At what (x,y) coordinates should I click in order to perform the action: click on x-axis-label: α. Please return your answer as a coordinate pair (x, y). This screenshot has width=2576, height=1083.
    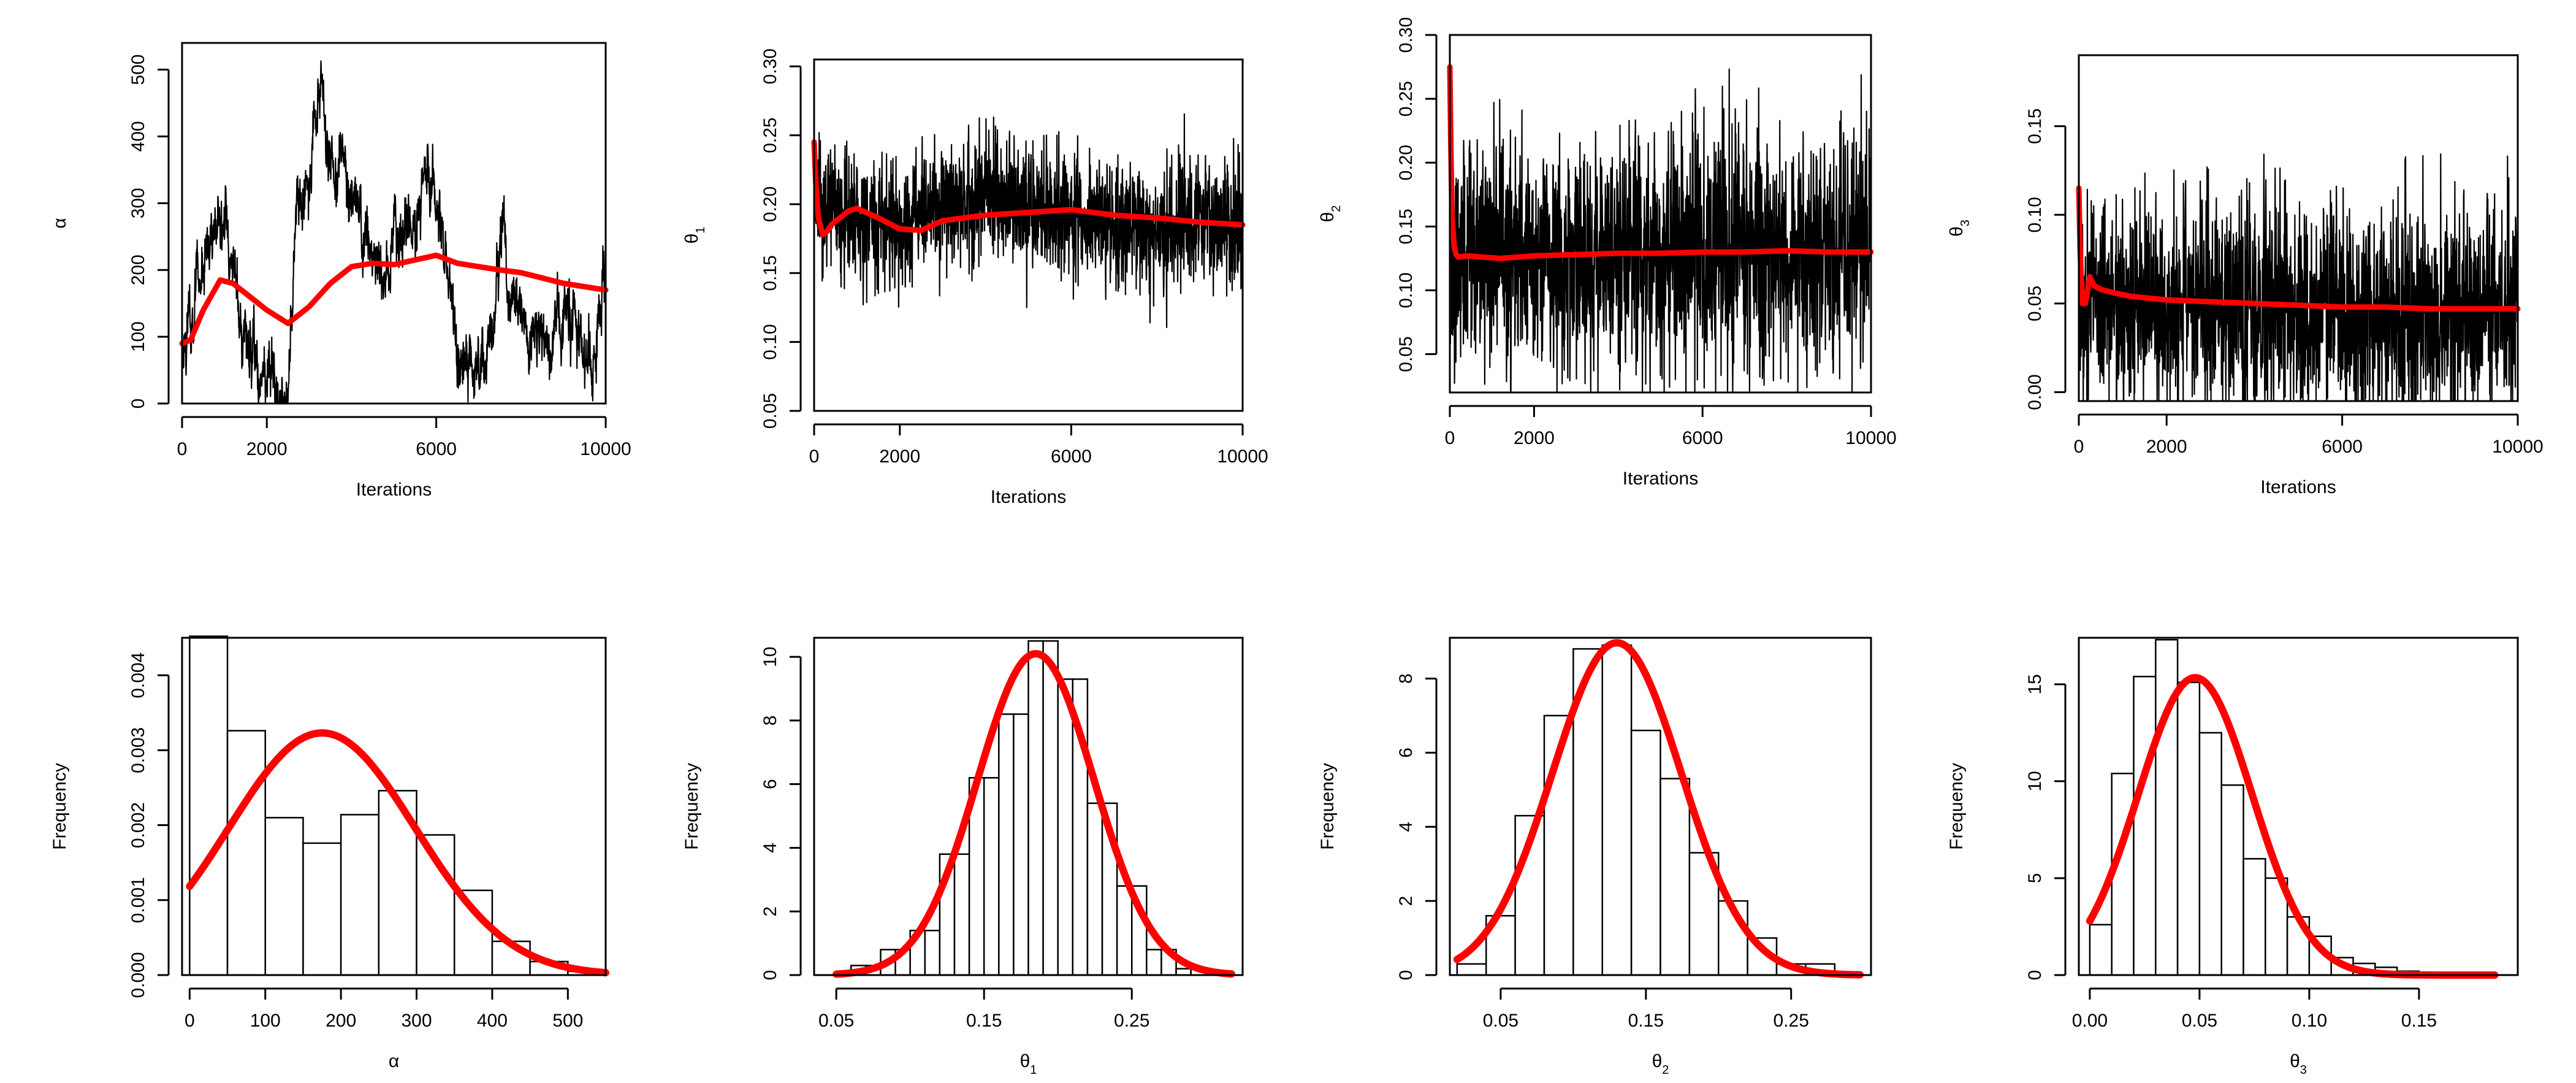
    Looking at the image, I should click on (394, 1061).